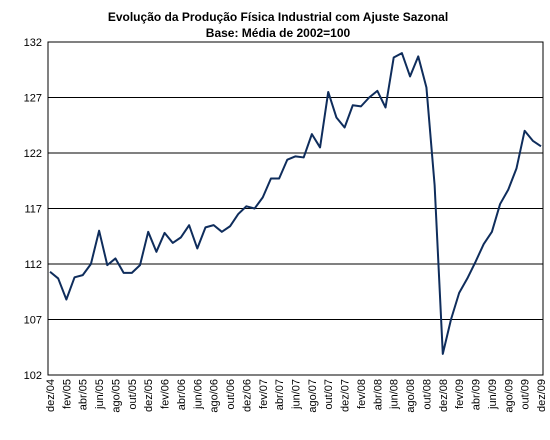 The image size is (550, 440). Describe the element at coordinates (100, 394) in the screenshot. I see `x-tick-label: jun/05` at that location.